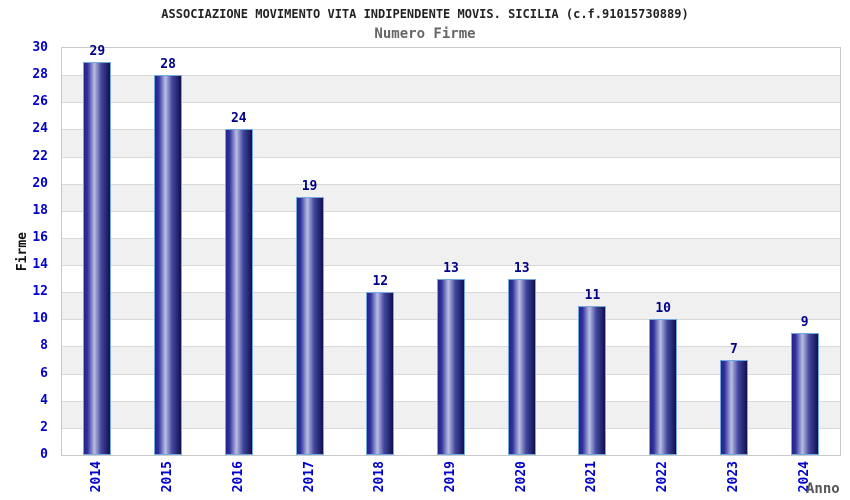 Image resolution: width=850 pixels, height=500 pixels. What do you see at coordinates (238, 477) in the screenshot?
I see `x-tick-label: 2016` at bounding box center [238, 477].